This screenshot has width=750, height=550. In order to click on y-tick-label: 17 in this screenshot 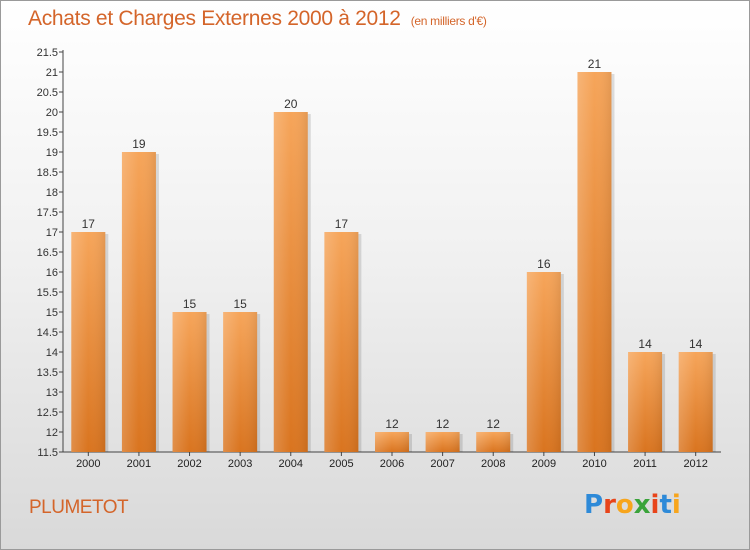, I will do `click(52, 233)`.